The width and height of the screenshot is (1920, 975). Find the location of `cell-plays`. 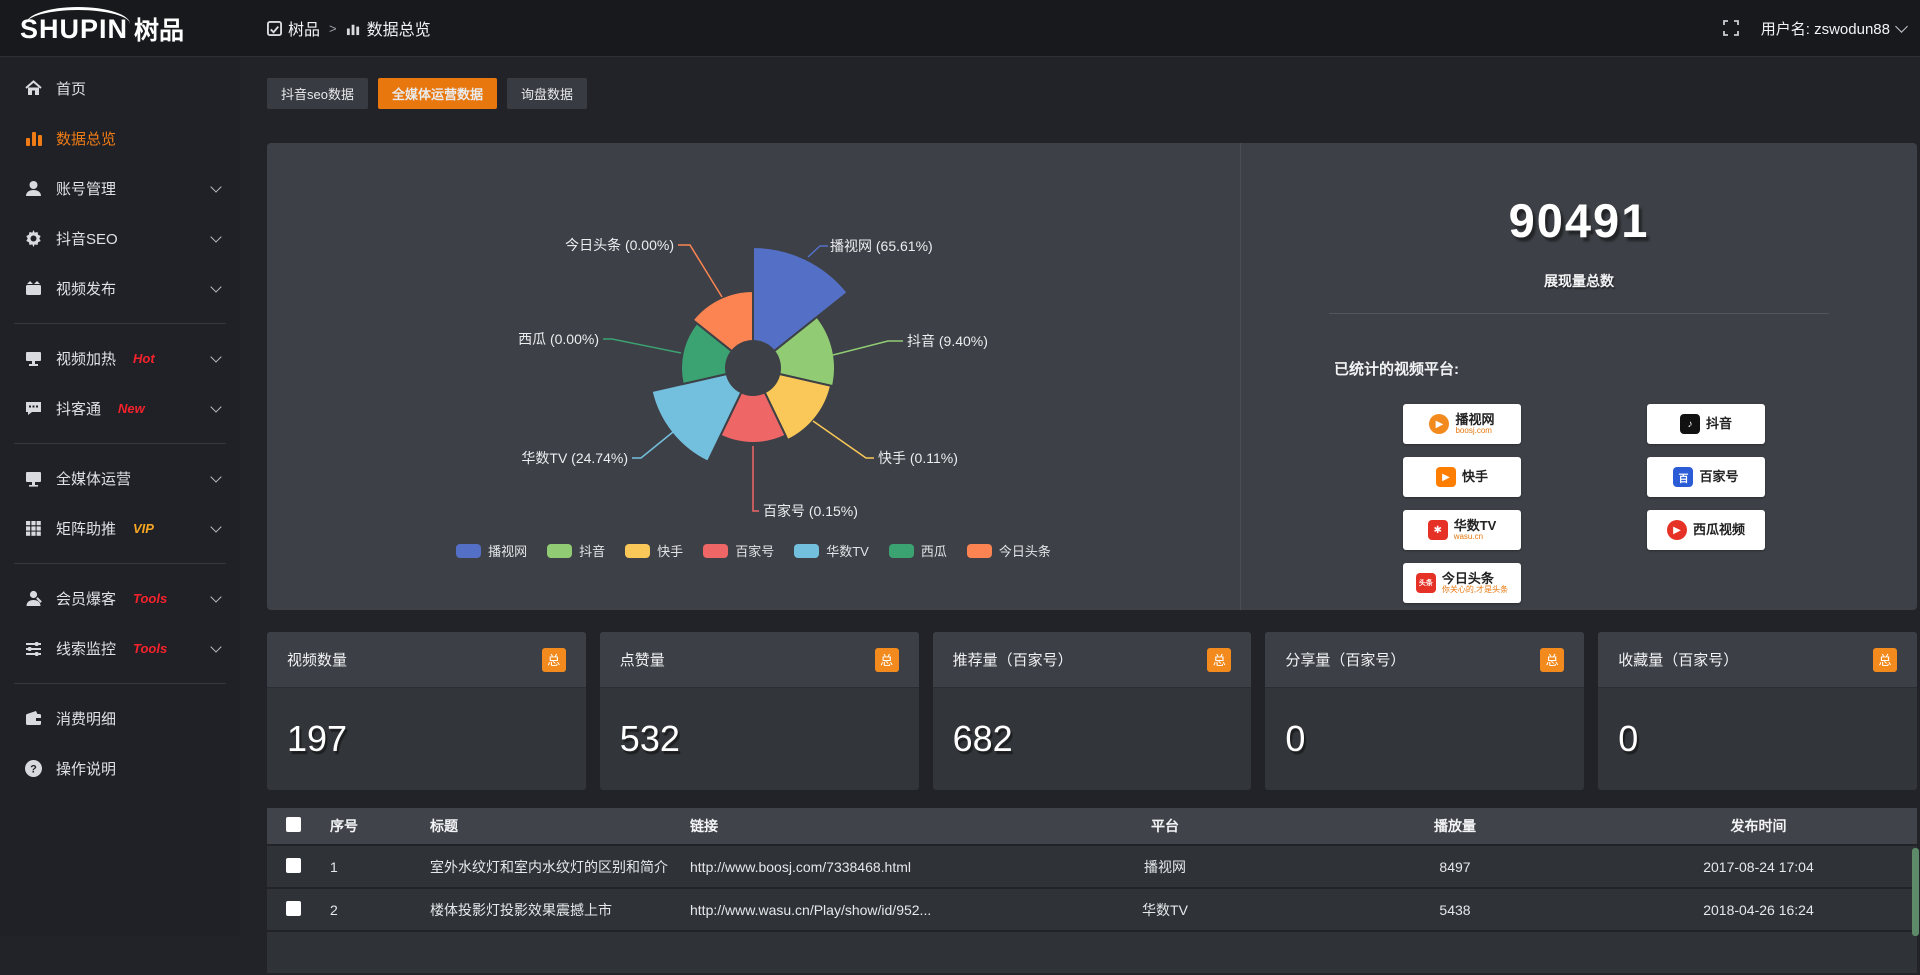

cell-plays is located at coordinates (1455, 952).